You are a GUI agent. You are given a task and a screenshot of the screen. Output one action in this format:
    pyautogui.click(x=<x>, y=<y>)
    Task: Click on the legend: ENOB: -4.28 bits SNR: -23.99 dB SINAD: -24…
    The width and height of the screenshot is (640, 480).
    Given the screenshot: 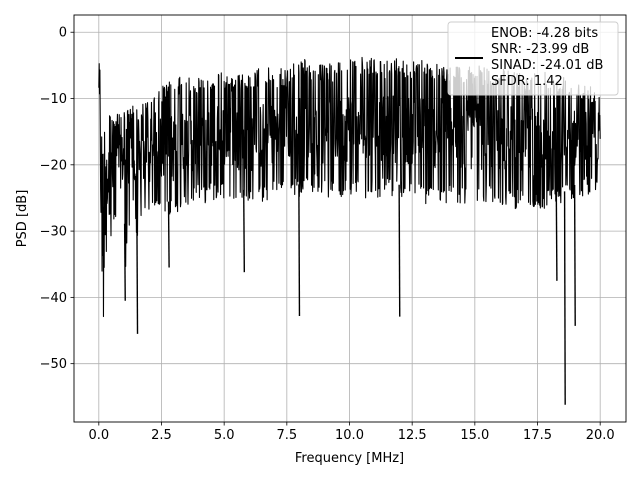 What is the action you would take?
    pyautogui.click(x=533, y=58)
    